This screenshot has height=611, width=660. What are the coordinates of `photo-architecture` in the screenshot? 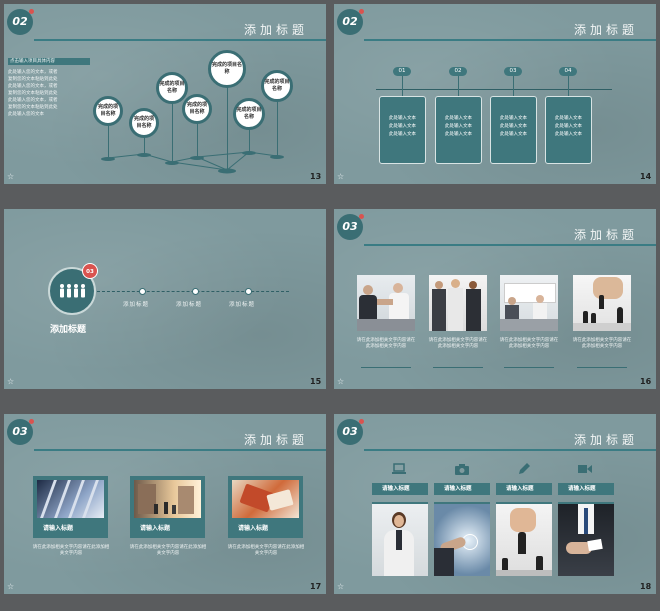 It's located at (70, 499).